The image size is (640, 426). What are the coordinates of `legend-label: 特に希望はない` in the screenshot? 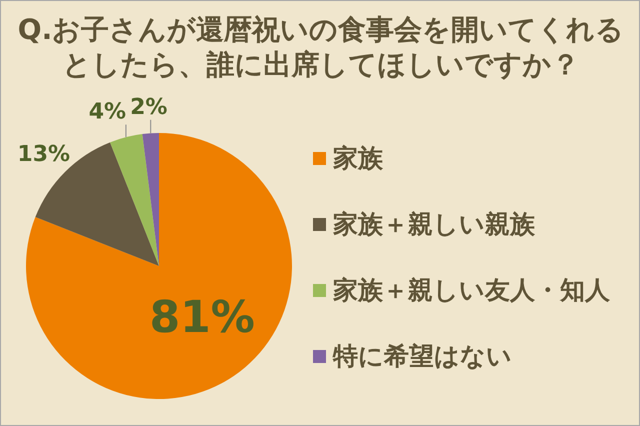 It's located at (422, 356).